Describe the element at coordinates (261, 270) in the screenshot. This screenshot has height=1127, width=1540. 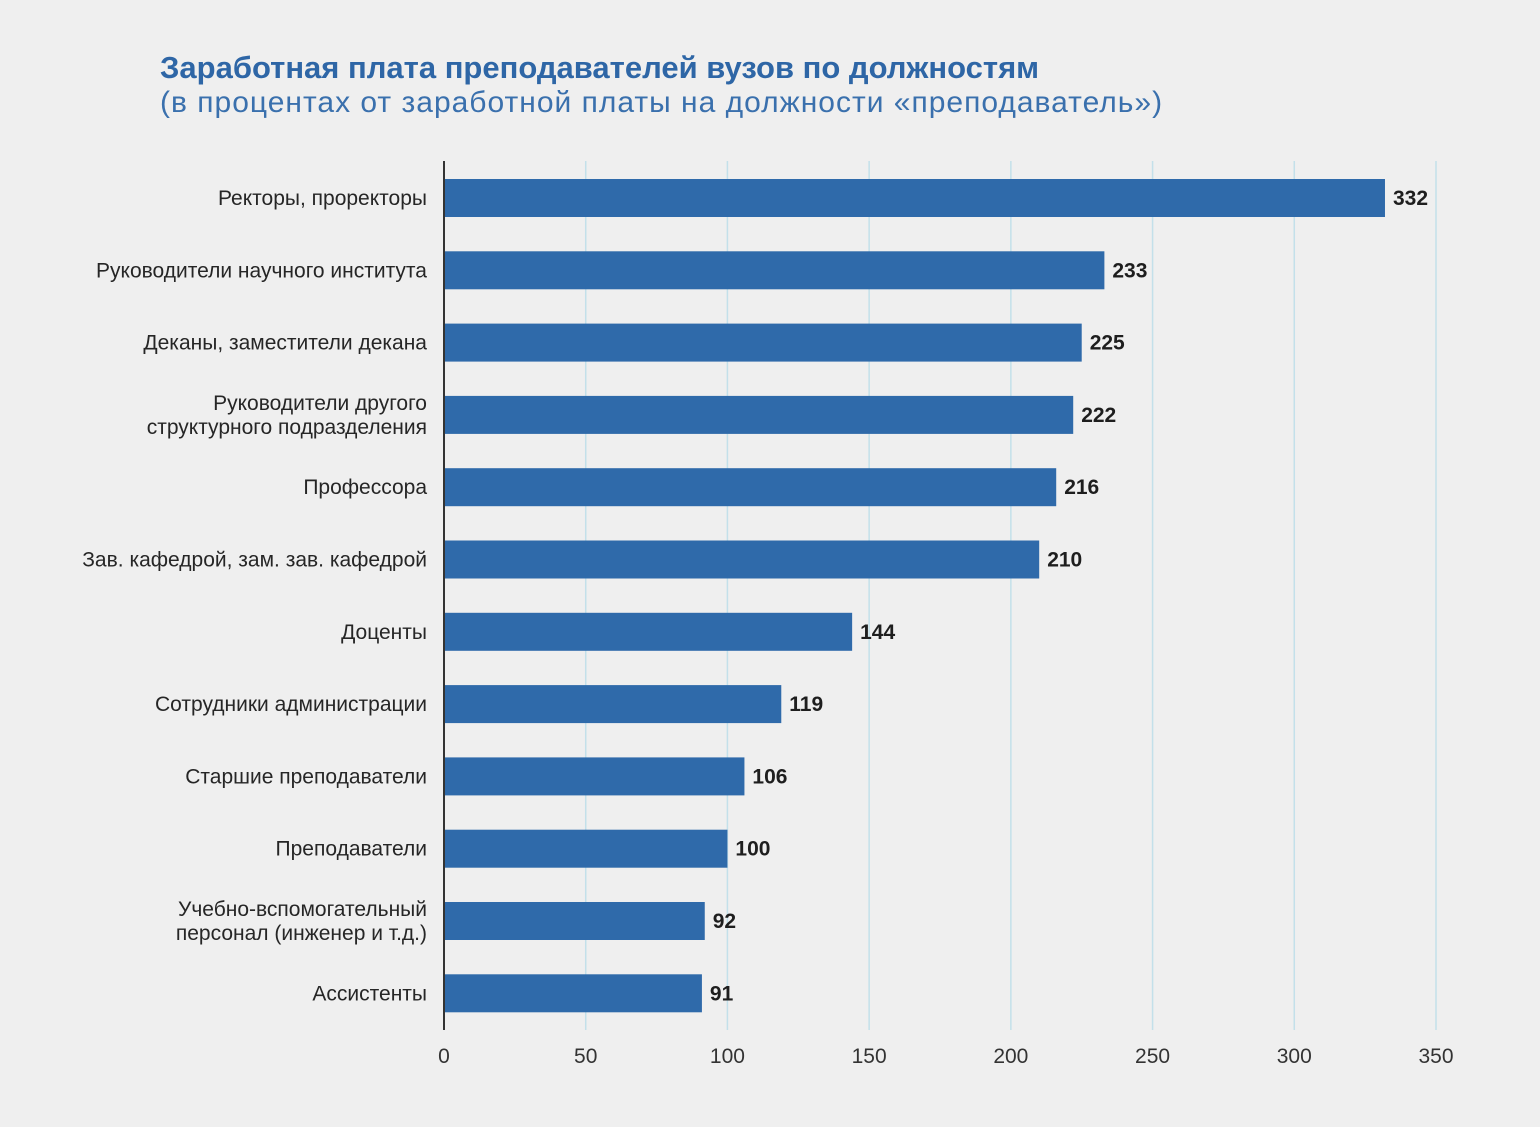
I see `category-label: Руководители научного института` at that location.